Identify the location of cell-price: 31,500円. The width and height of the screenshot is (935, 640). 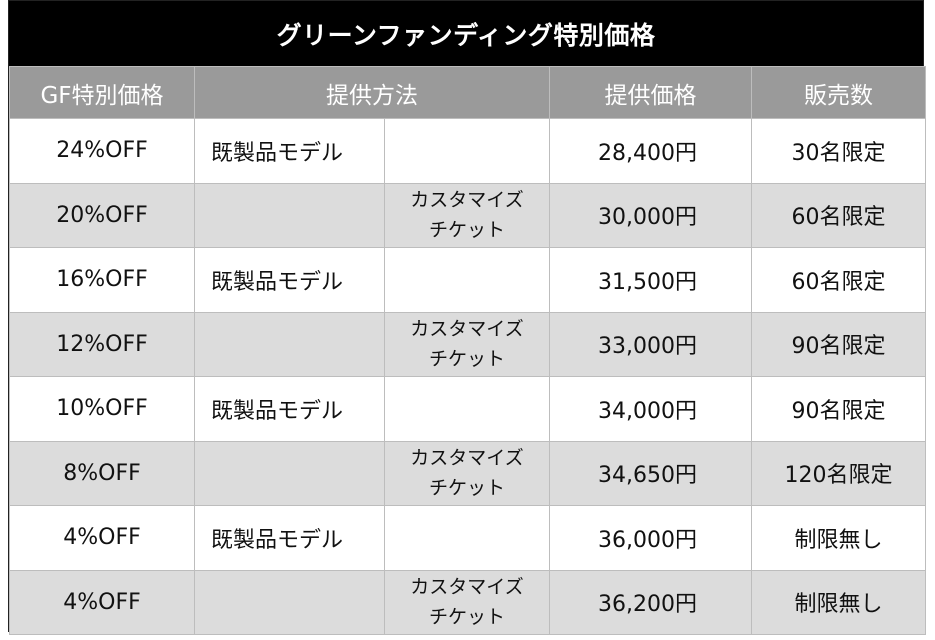
(650, 280).